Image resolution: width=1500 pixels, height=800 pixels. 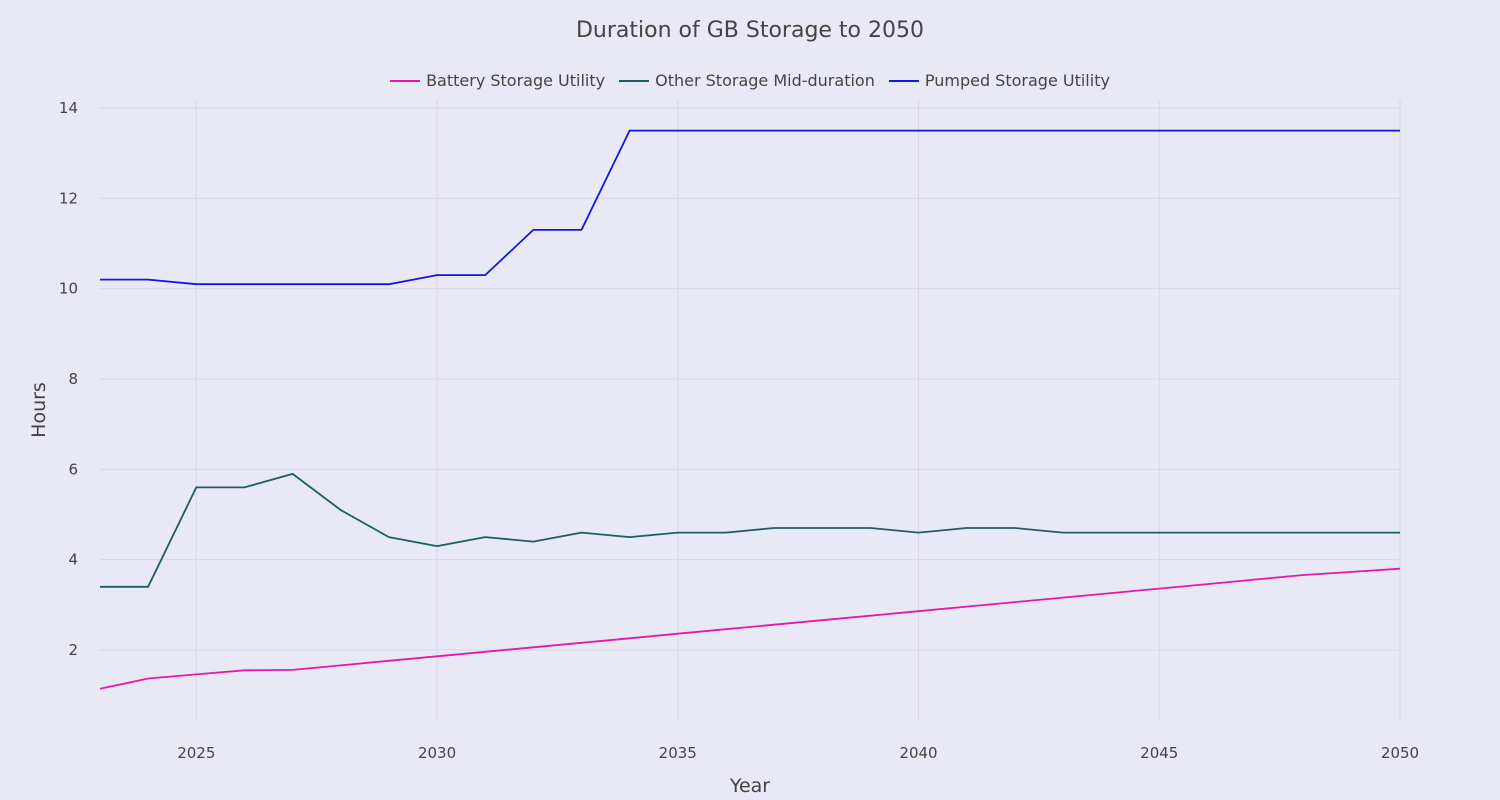 I want to click on legend-item-other: Other Storage Mid-duration, so click(x=747, y=80).